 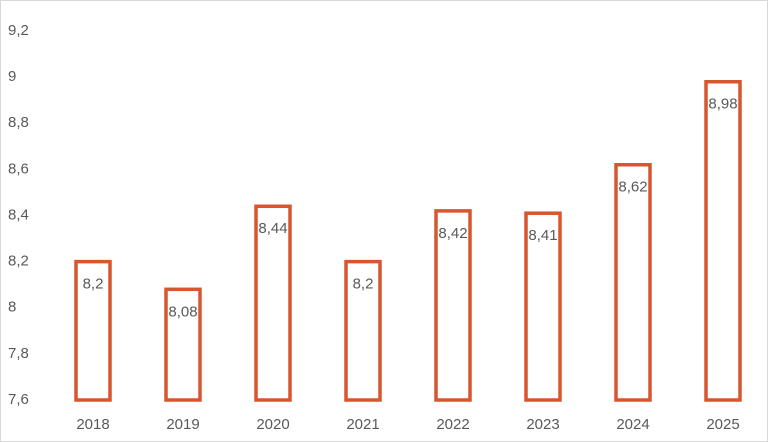 I want to click on x-tick-label: 2019, so click(x=182, y=424).